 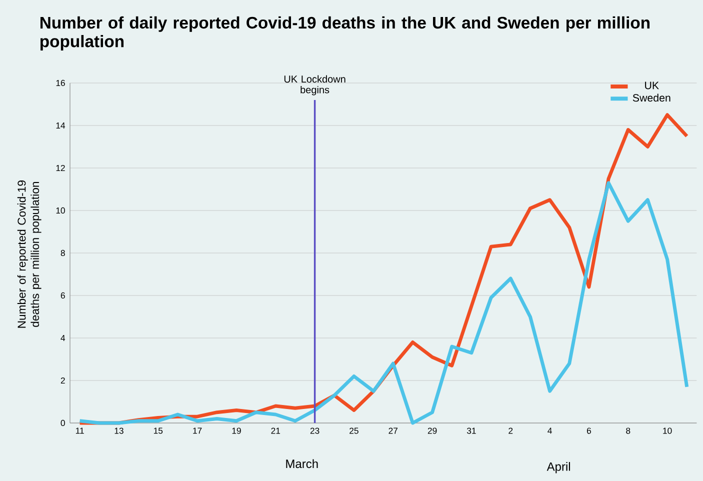 What do you see at coordinates (471, 431) in the screenshot?
I see `x-tick-label: 31` at bounding box center [471, 431].